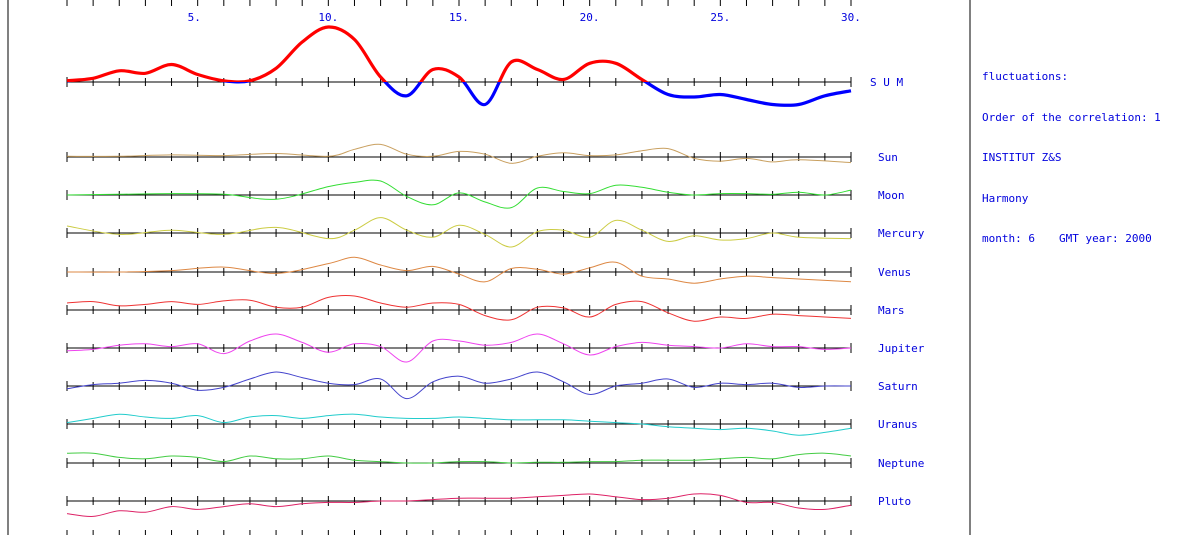  Describe the element at coordinates (590, 17) in the screenshot. I see `x-tick-label: 20.` at that location.